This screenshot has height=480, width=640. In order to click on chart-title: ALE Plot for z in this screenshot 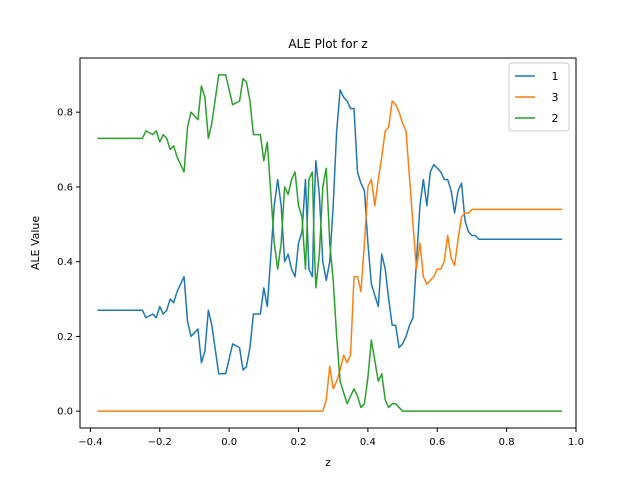, I will do `click(327, 44)`.